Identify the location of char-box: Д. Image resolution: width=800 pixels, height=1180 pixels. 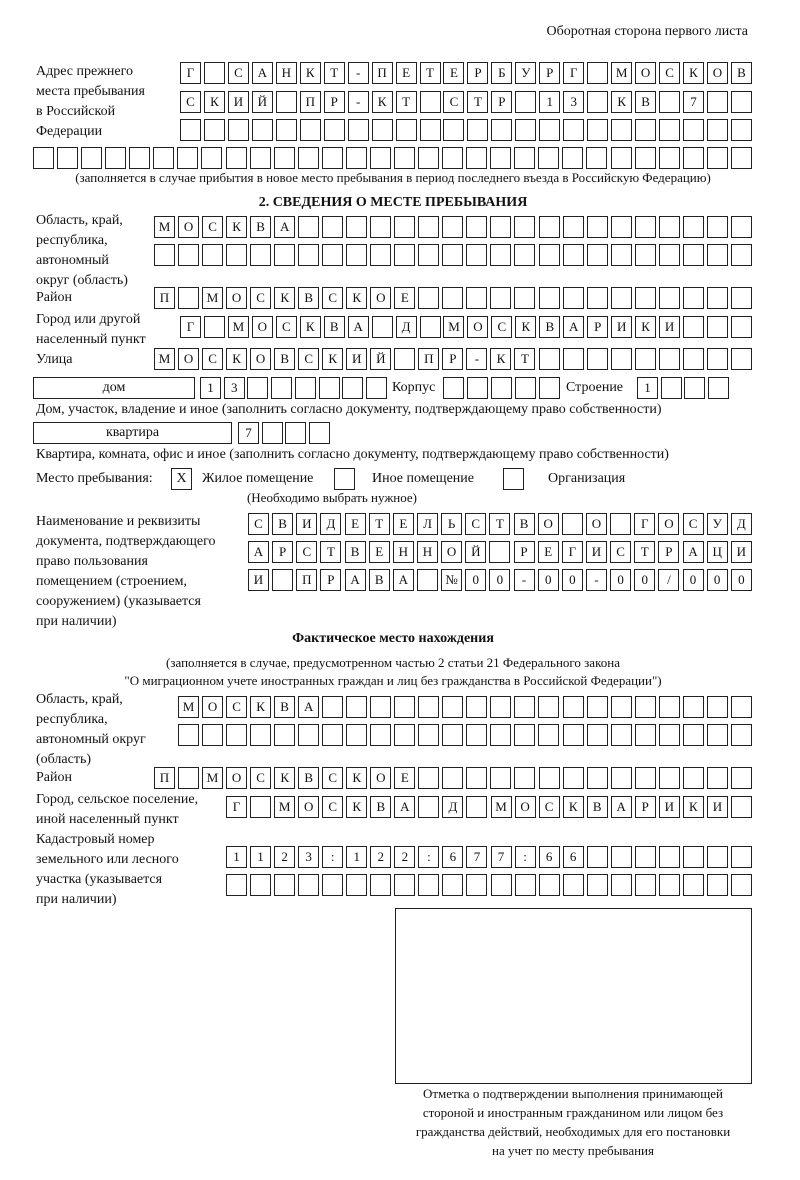
(453, 807).